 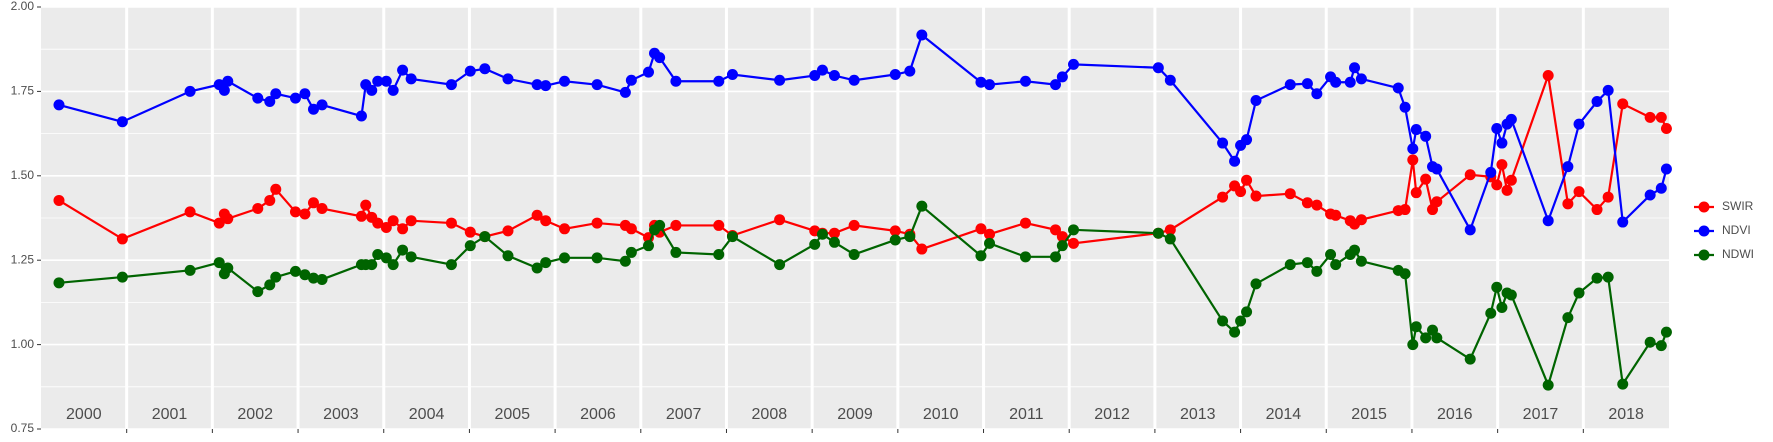 I want to click on year-label: 2005, so click(x=512, y=414).